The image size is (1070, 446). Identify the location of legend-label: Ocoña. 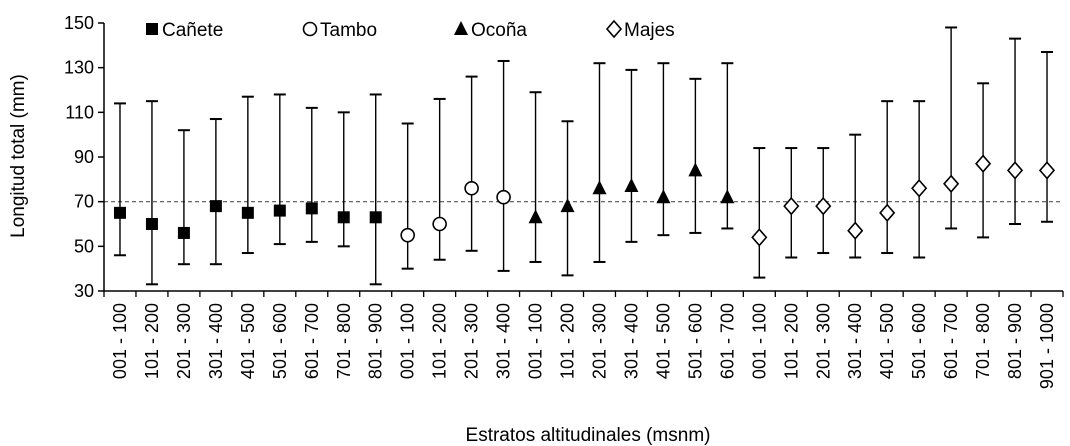
(499, 30).